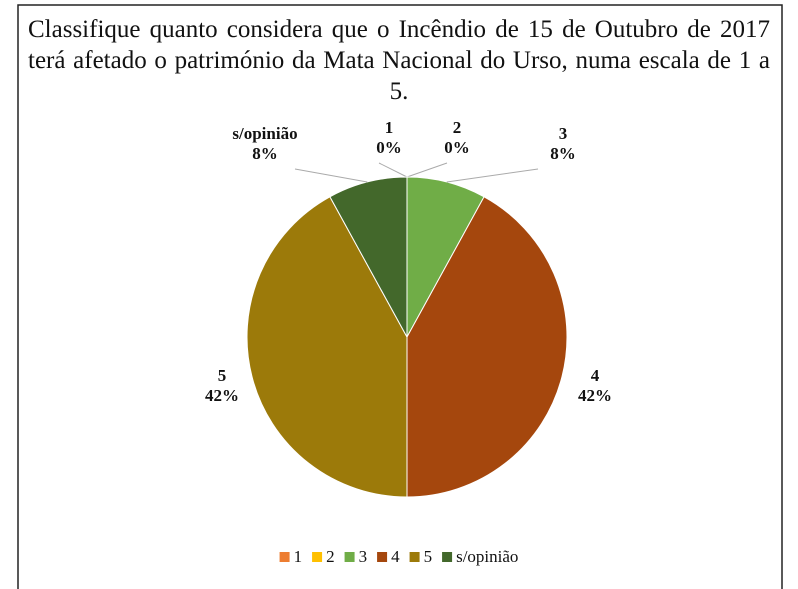  What do you see at coordinates (563, 133) in the screenshot?
I see `data-label-category: 3` at bounding box center [563, 133].